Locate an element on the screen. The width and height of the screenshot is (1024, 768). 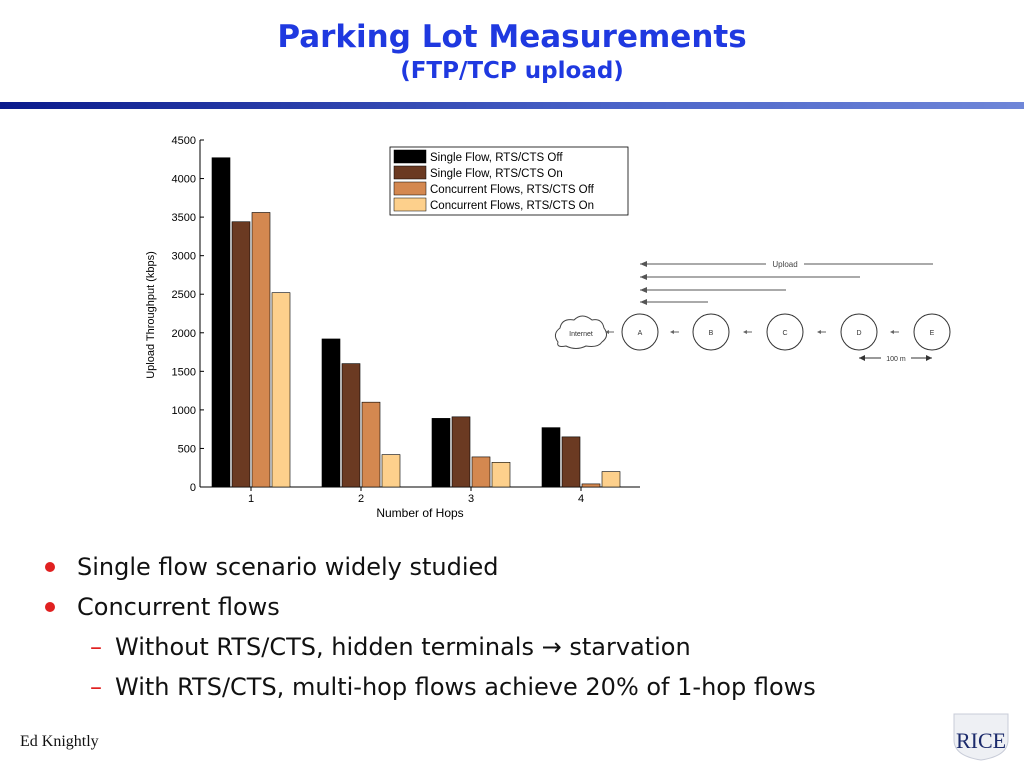
legend-box is located at coordinates (509, 181).